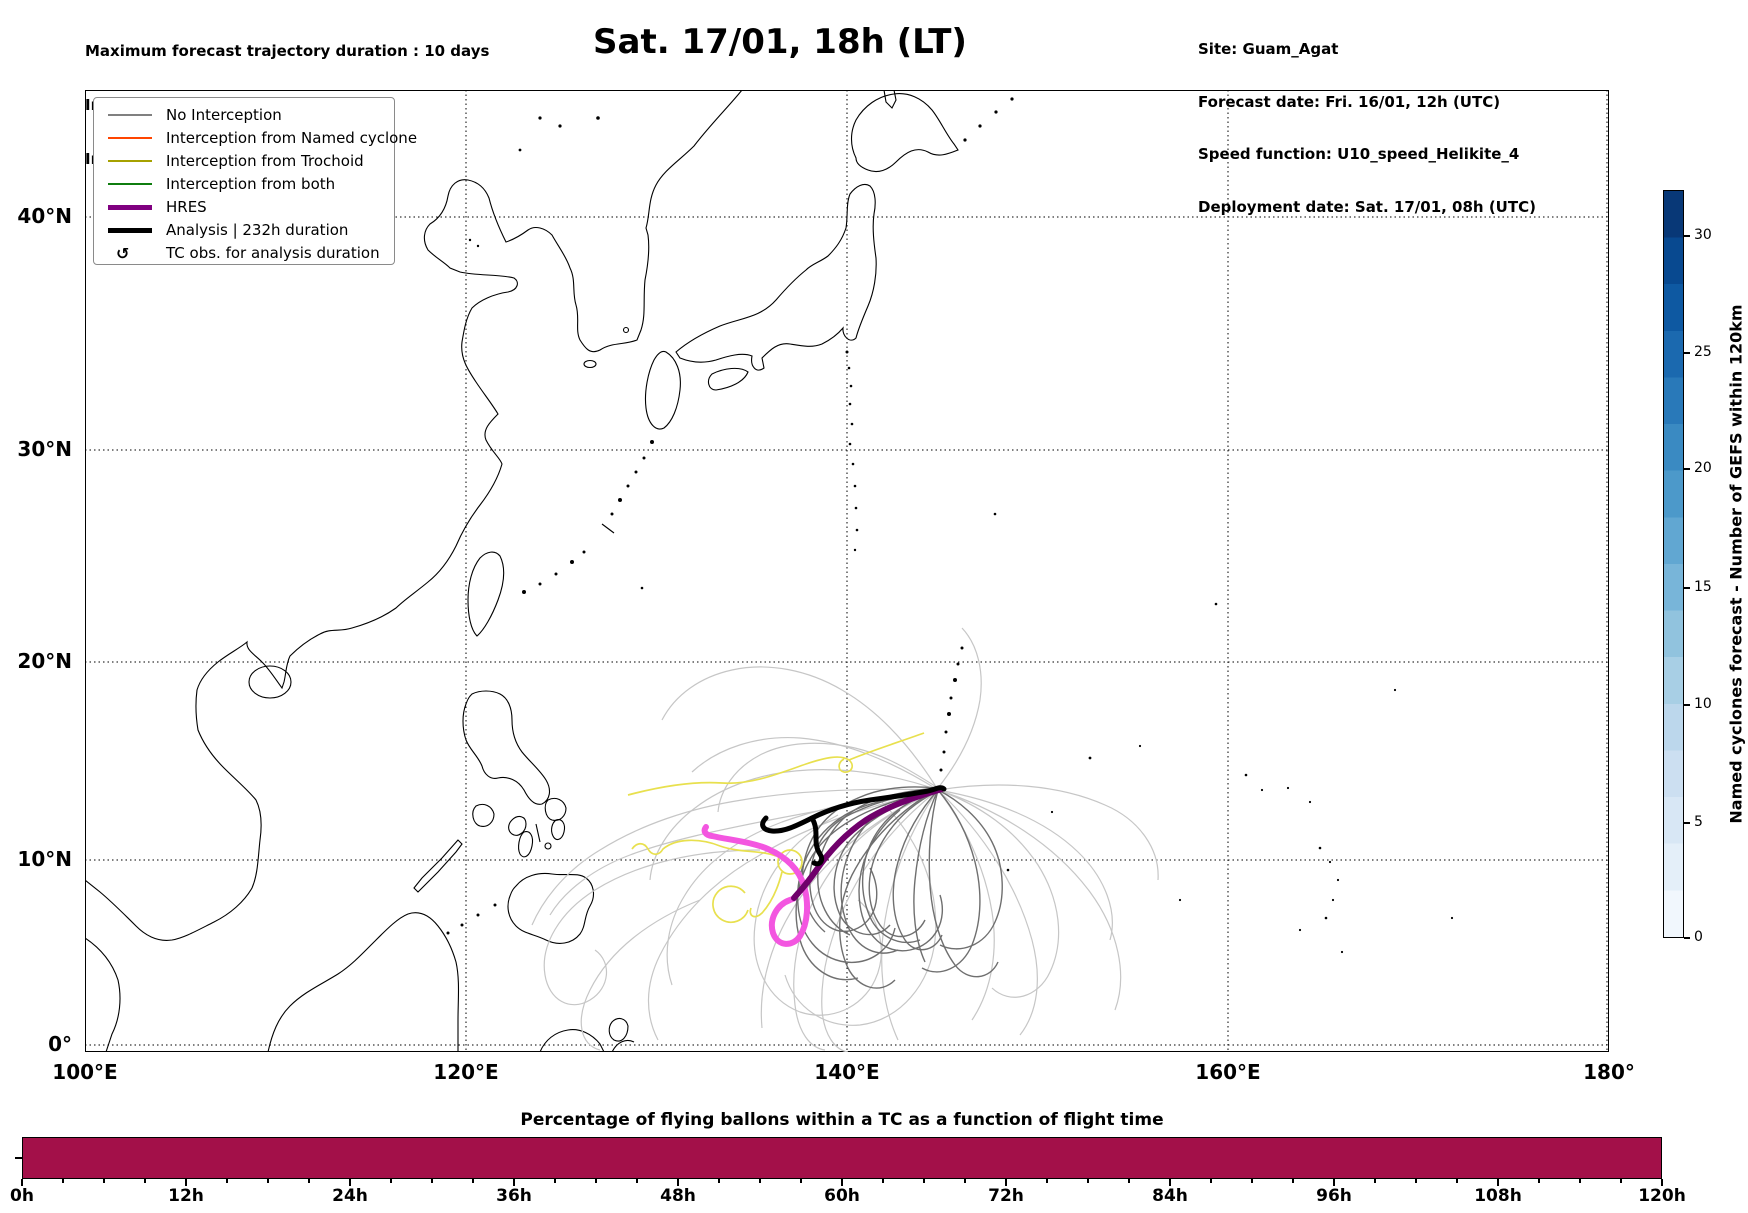 The height and width of the screenshot is (1213, 1748). I want to click on time-tick-84h: 84h, so click(1170, 1196).